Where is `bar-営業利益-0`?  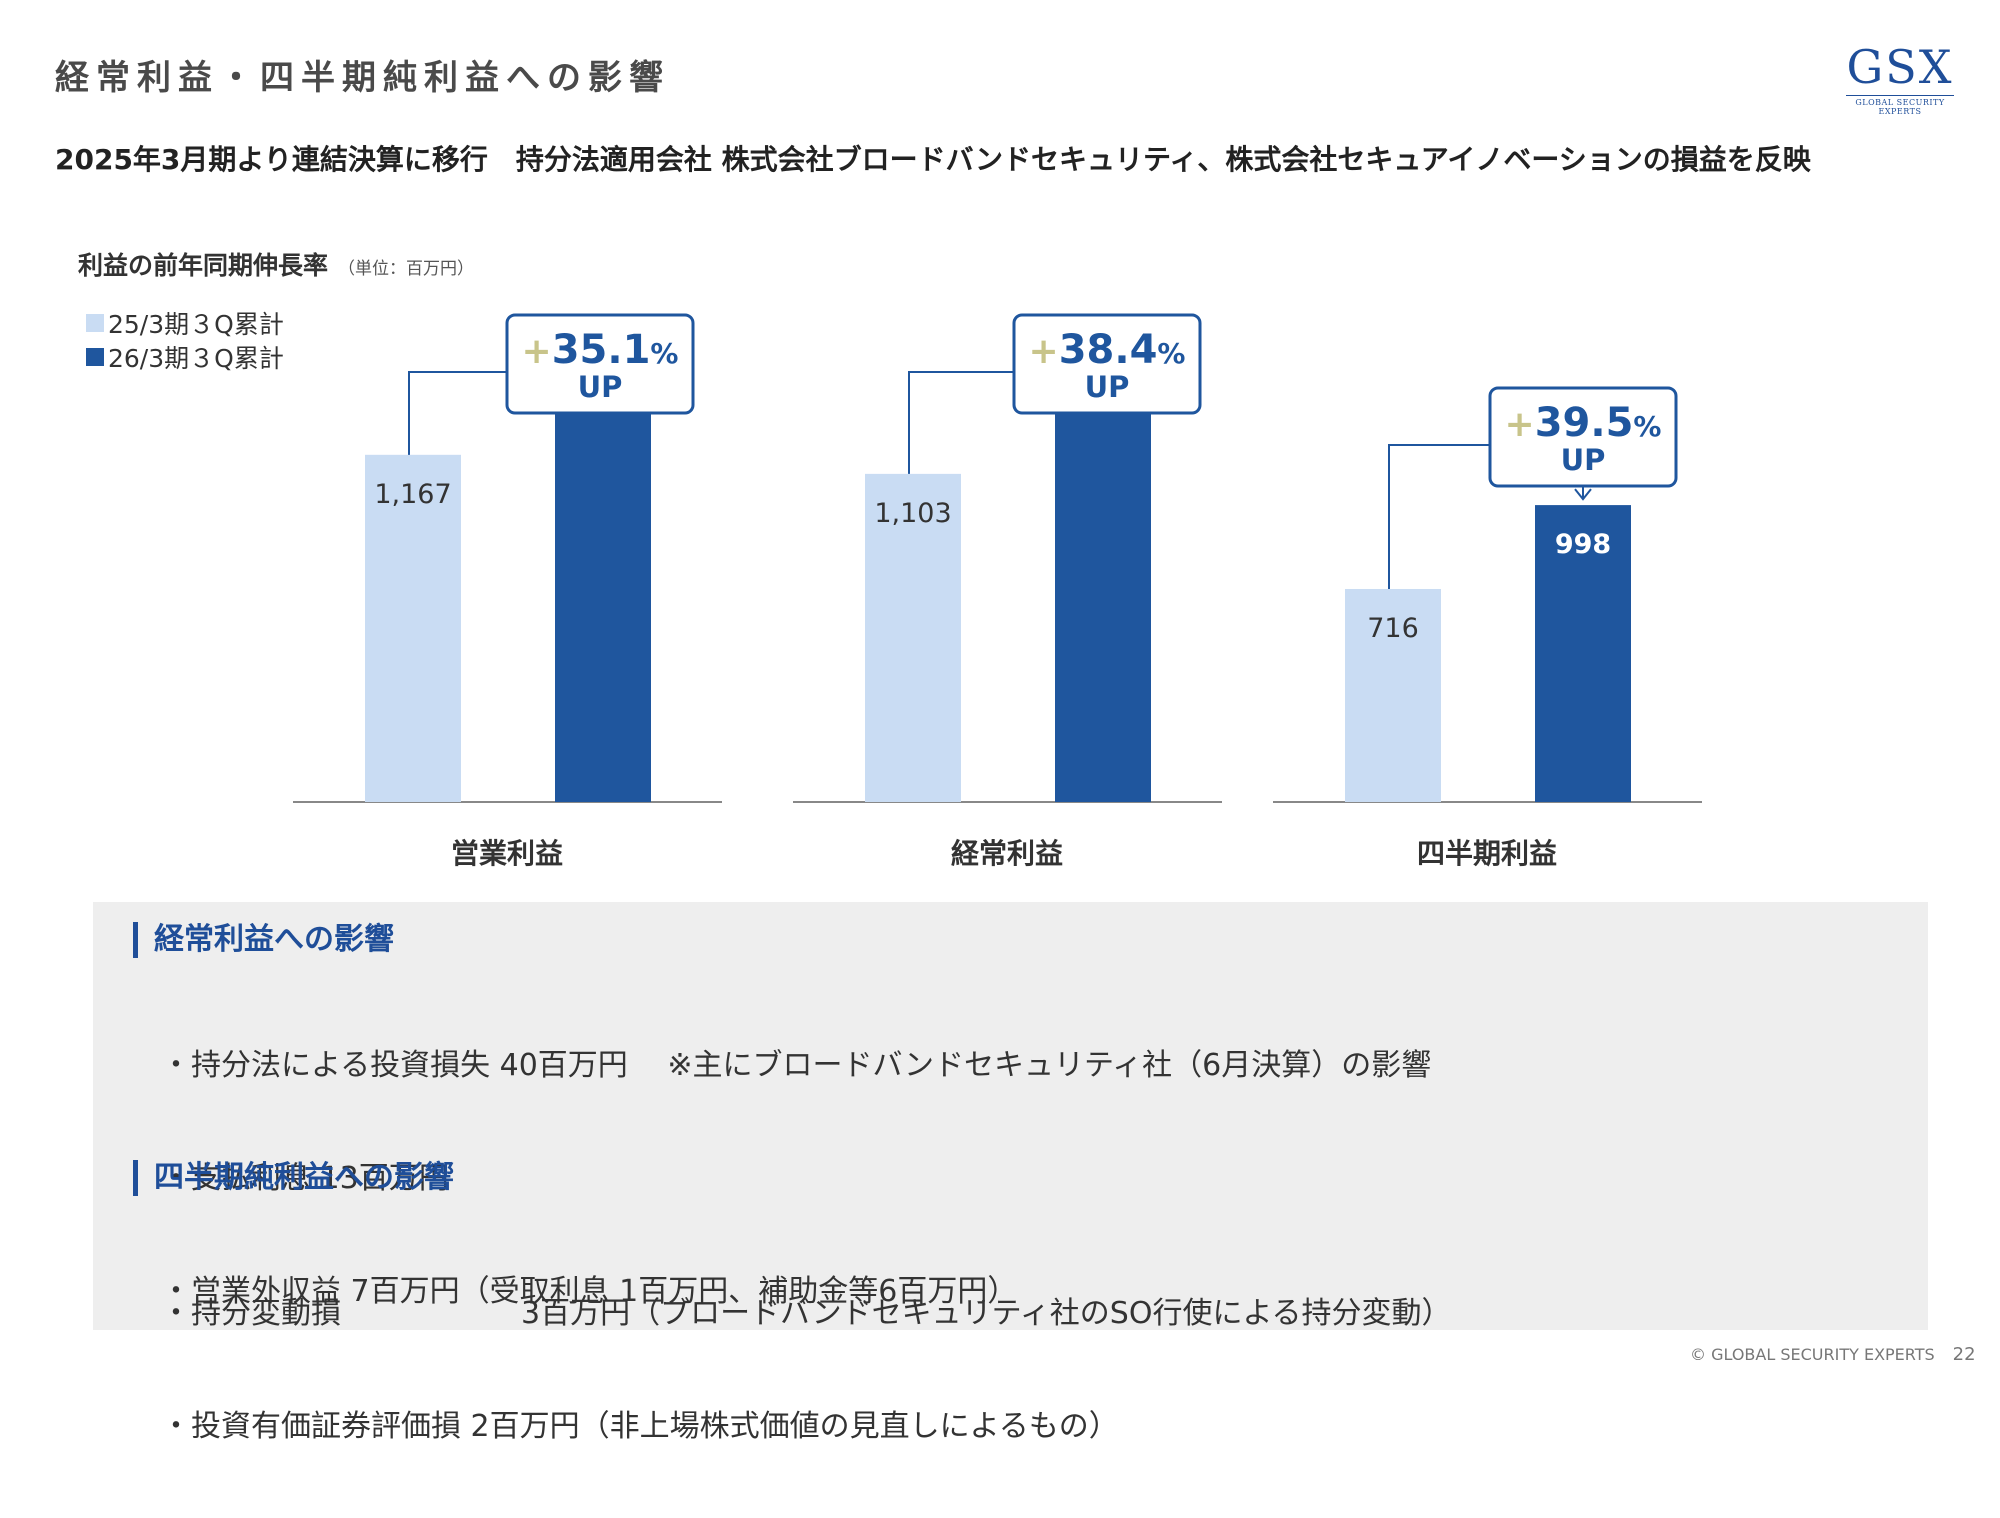 bar-営業利益-0 is located at coordinates (413, 628).